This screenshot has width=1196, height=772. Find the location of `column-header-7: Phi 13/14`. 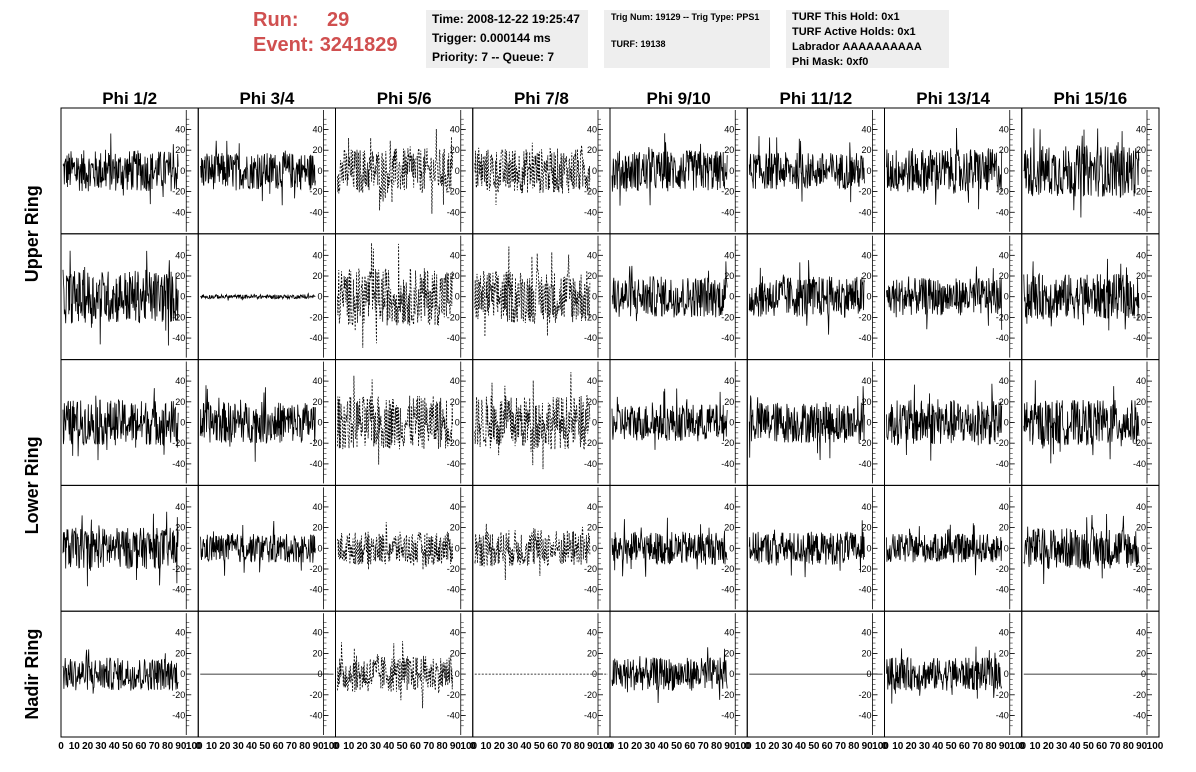

column-header-7: Phi 13/14 is located at coordinates (953, 98).